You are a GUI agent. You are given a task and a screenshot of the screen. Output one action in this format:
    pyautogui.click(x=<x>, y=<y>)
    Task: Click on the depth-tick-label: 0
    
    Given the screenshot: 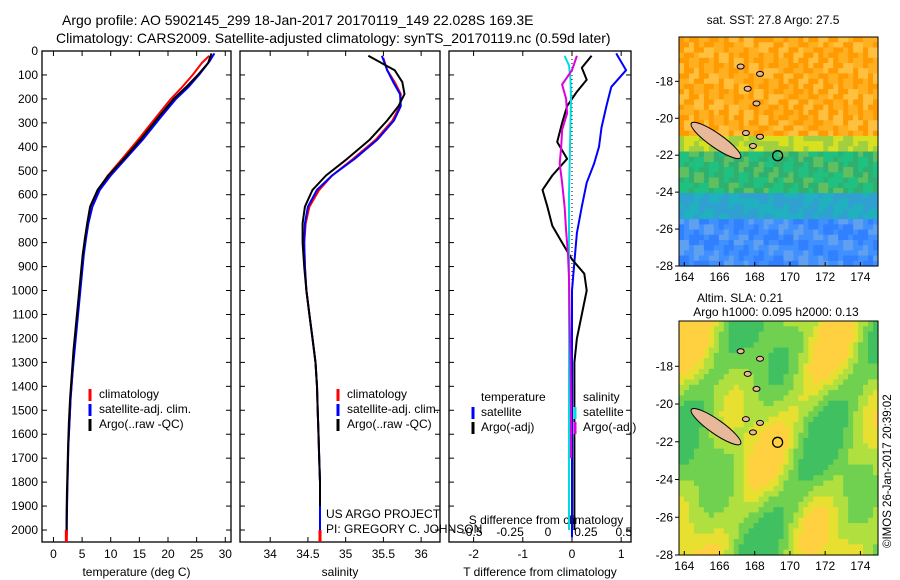 What is the action you would take?
    pyautogui.click(x=34, y=51)
    